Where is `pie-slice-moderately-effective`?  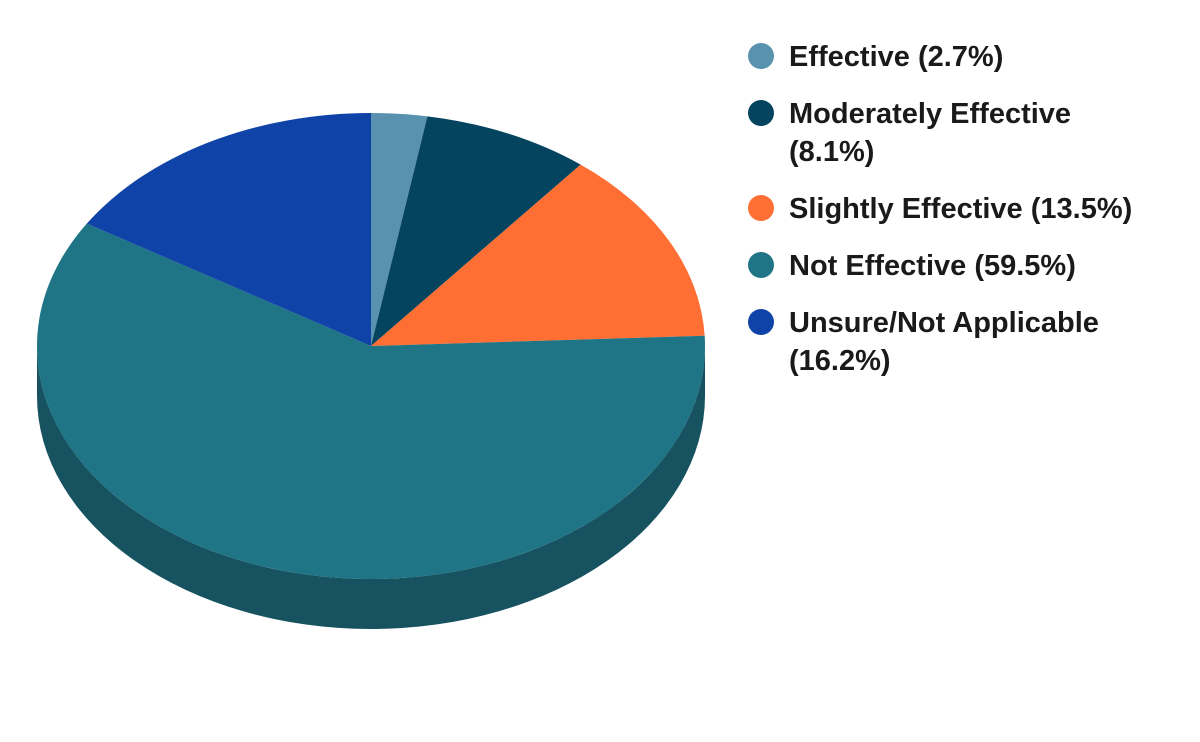
pie-slice-moderately-effective is located at coordinates (476, 231).